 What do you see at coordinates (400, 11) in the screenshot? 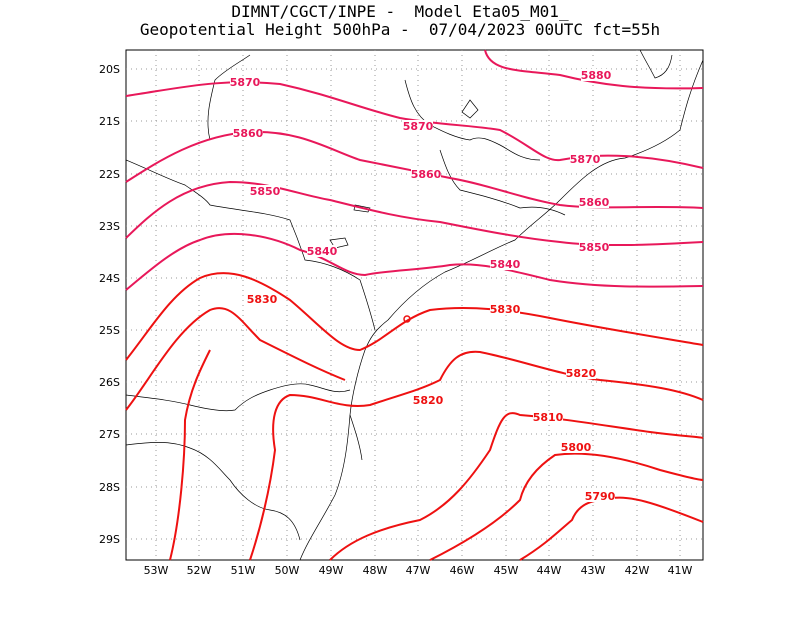
I see `map-title-line-1: DIMNT/CGCT/INPE - Model Eta05_M01_` at bounding box center [400, 11].